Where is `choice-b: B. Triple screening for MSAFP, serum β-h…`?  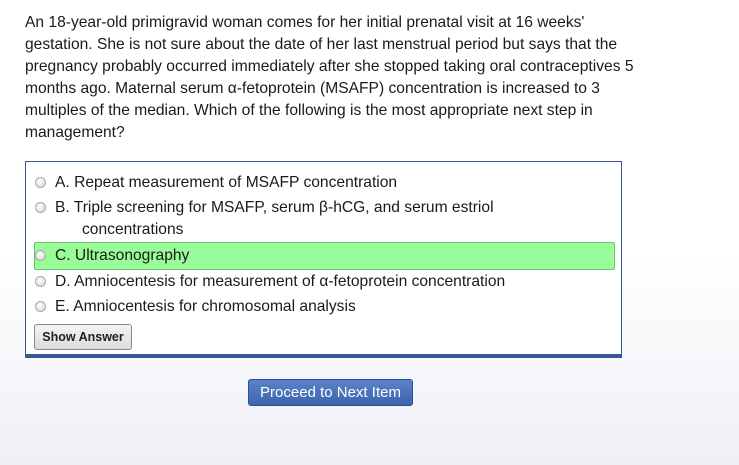
choice-b: B. Triple screening for MSAFP, serum β-h… is located at coordinates (324, 219).